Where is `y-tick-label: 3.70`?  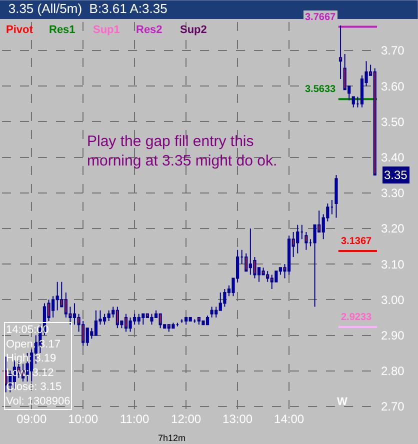
y-tick-label: 3.70 is located at coordinates (393, 51).